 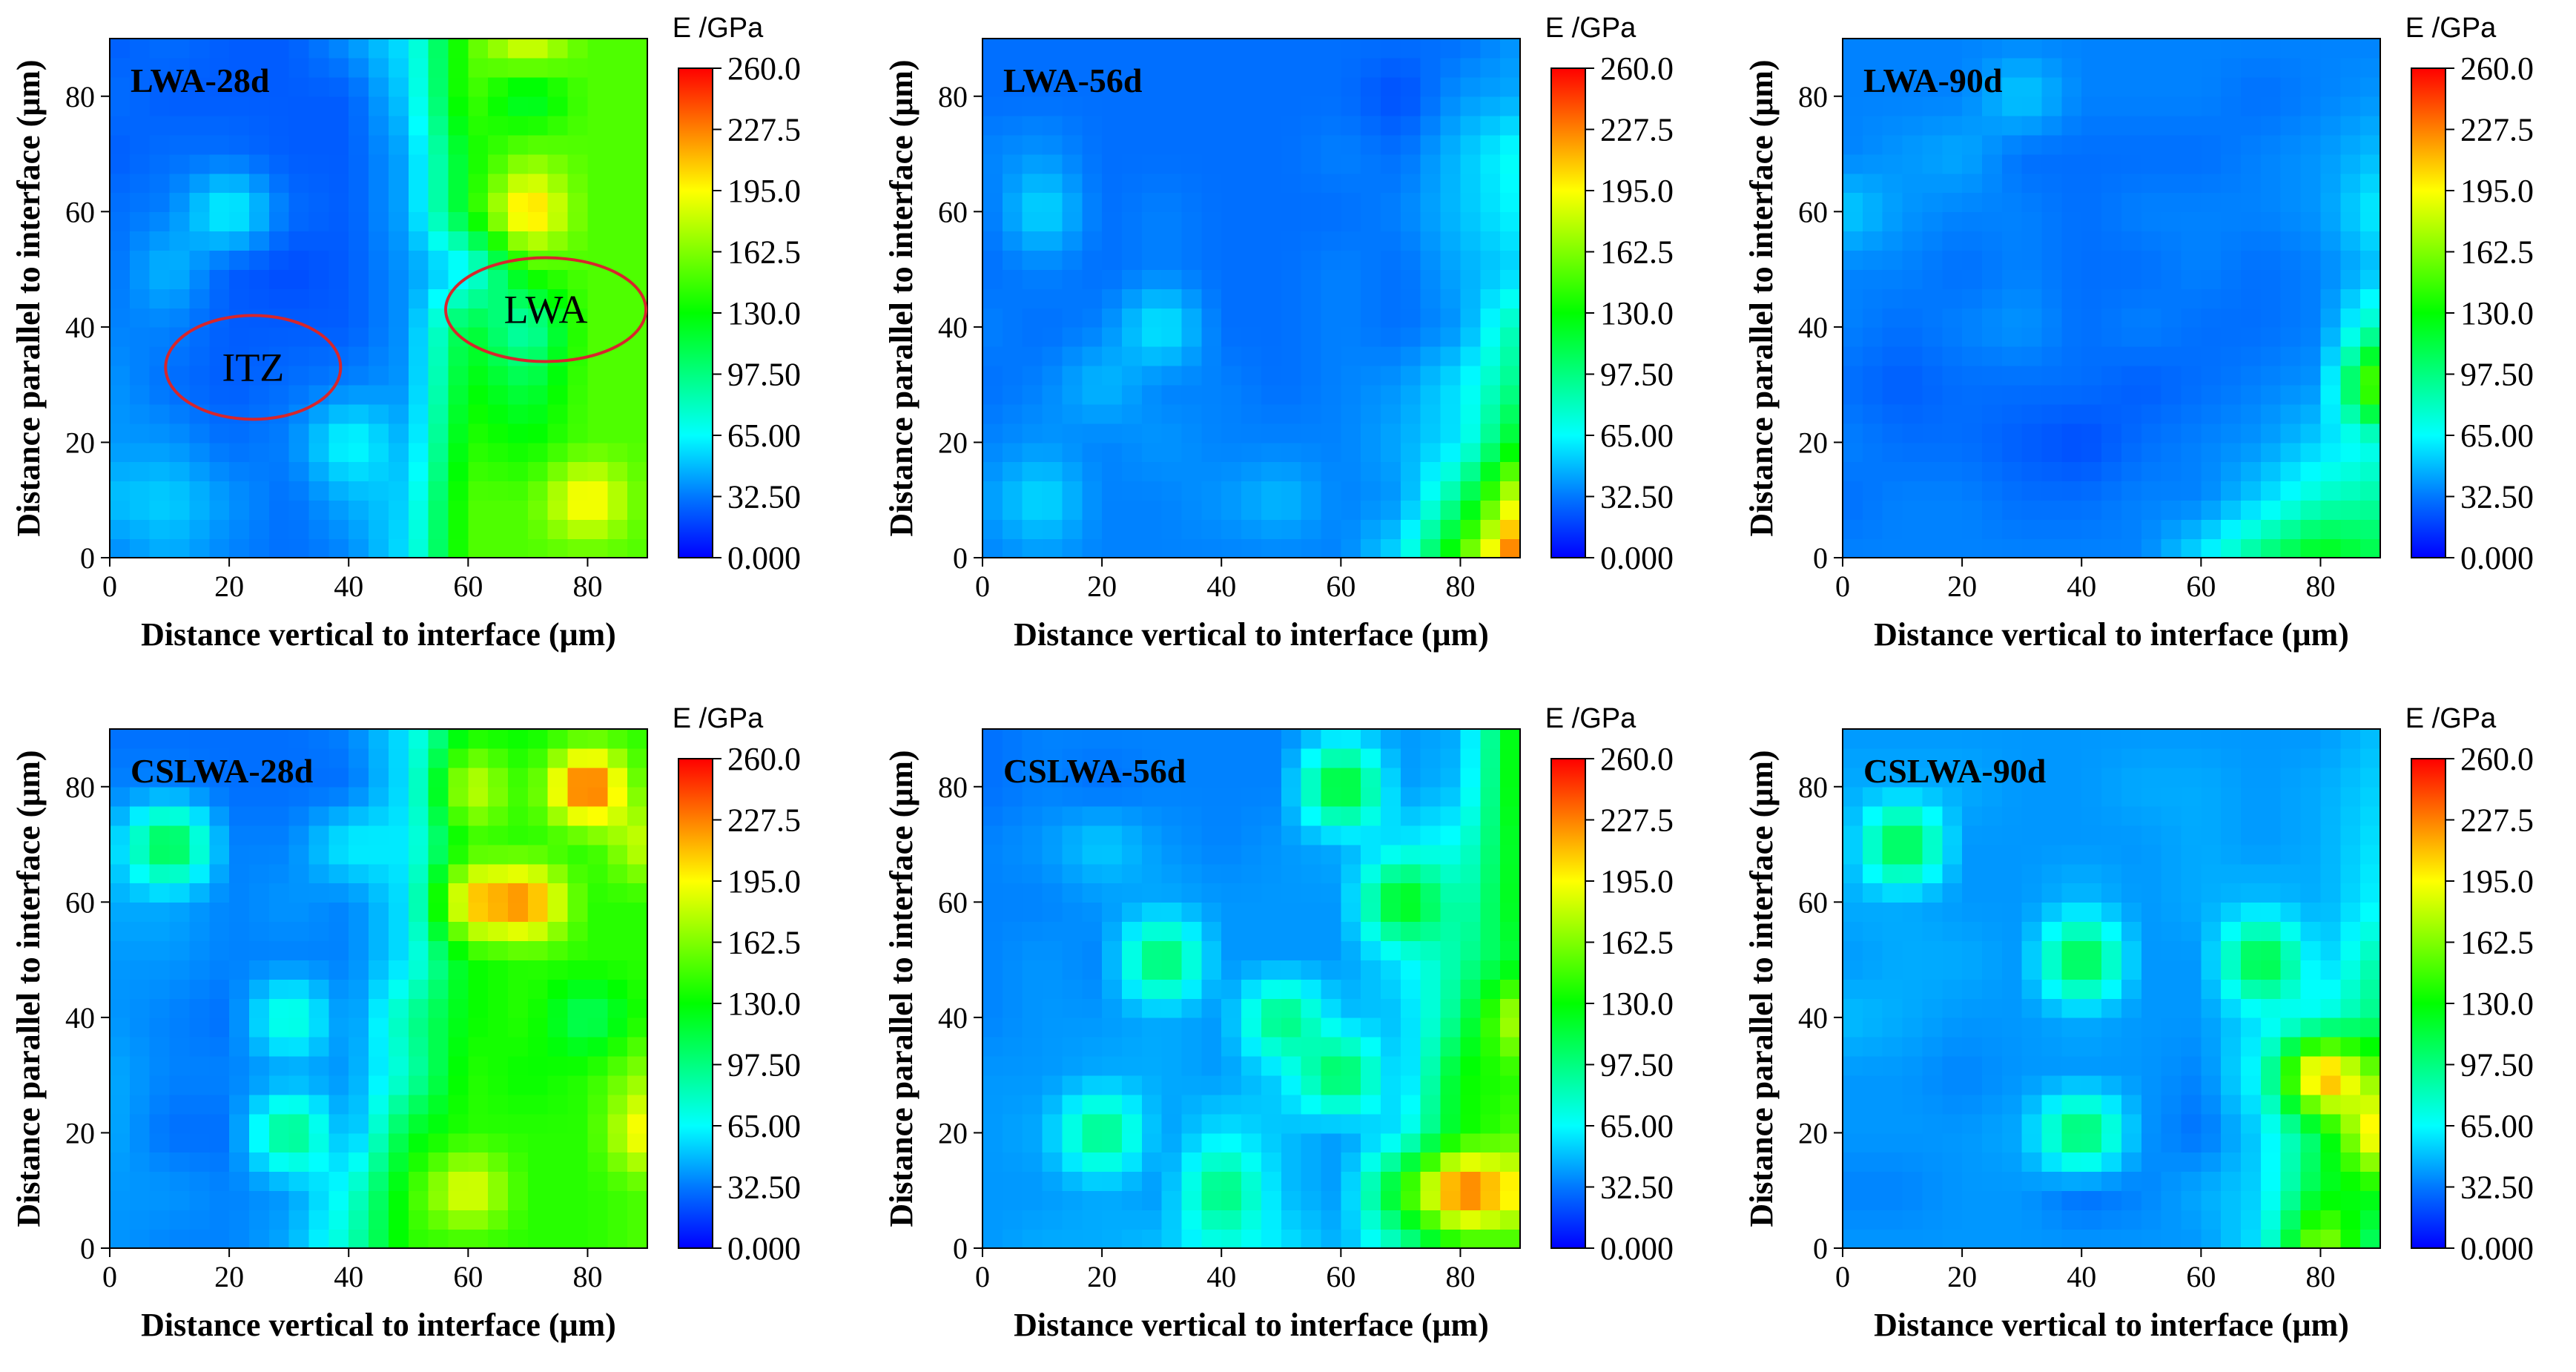 What do you see at coordinates (2451, 718) in the screenshot?
I see `colorbar-title: E /GPa` at bounding box center [2451, 718].